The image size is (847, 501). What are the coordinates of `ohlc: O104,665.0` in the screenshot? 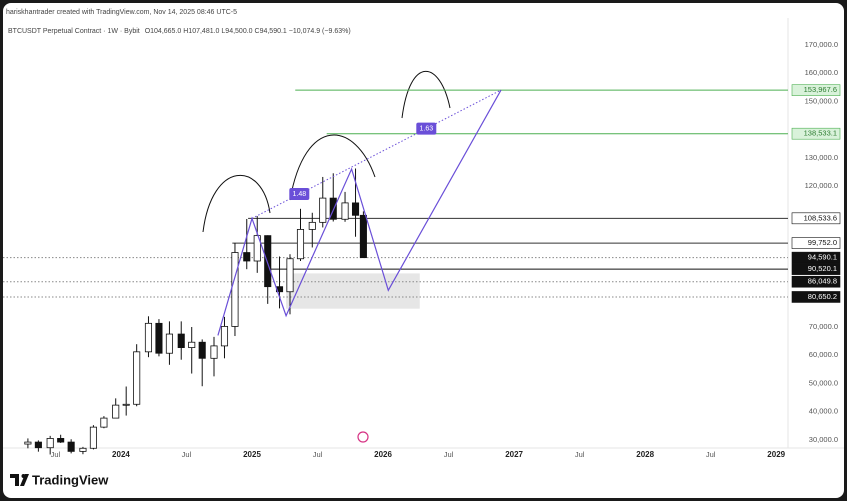 It's located at (163, 31).